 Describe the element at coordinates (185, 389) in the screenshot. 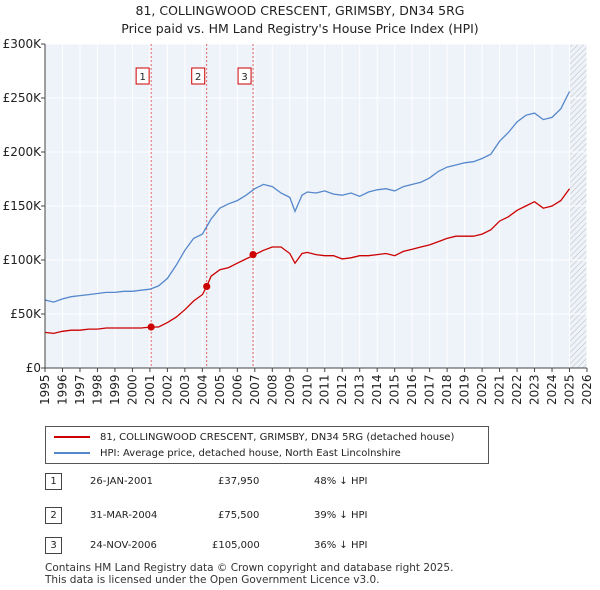

I see `x-tick-label: 2003` at that location.